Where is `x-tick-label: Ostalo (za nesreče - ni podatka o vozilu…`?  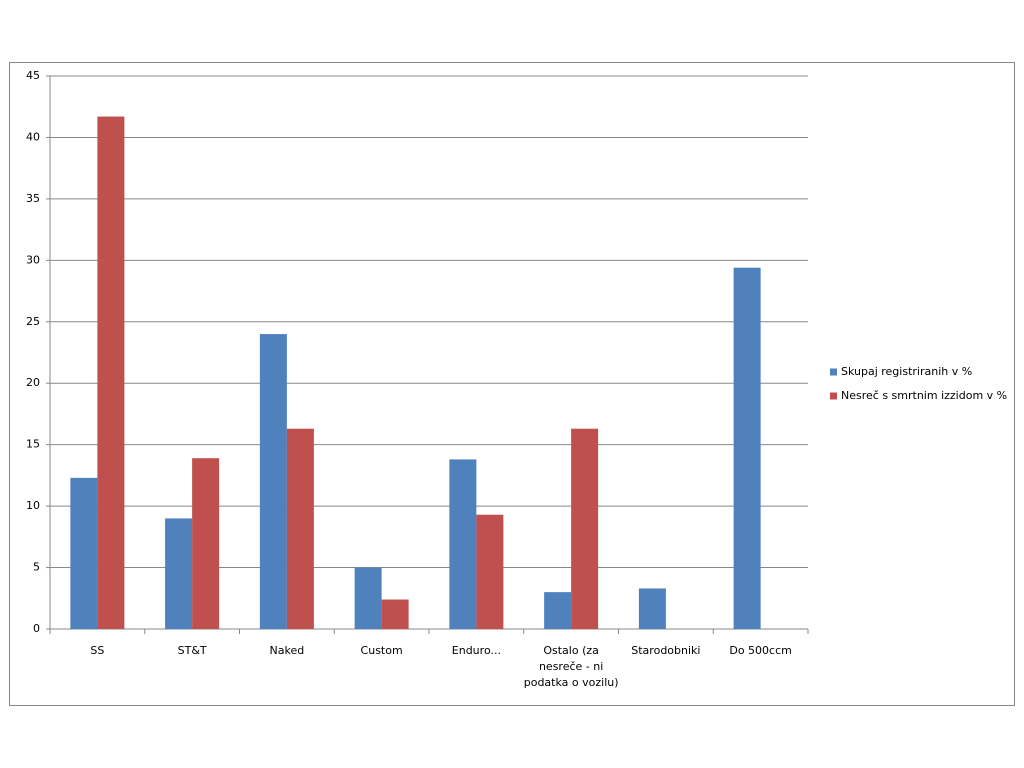
x-tick-label: Ostalo (za nesreče - ni podatka o vozilu… is located at coordinates (571, 666).